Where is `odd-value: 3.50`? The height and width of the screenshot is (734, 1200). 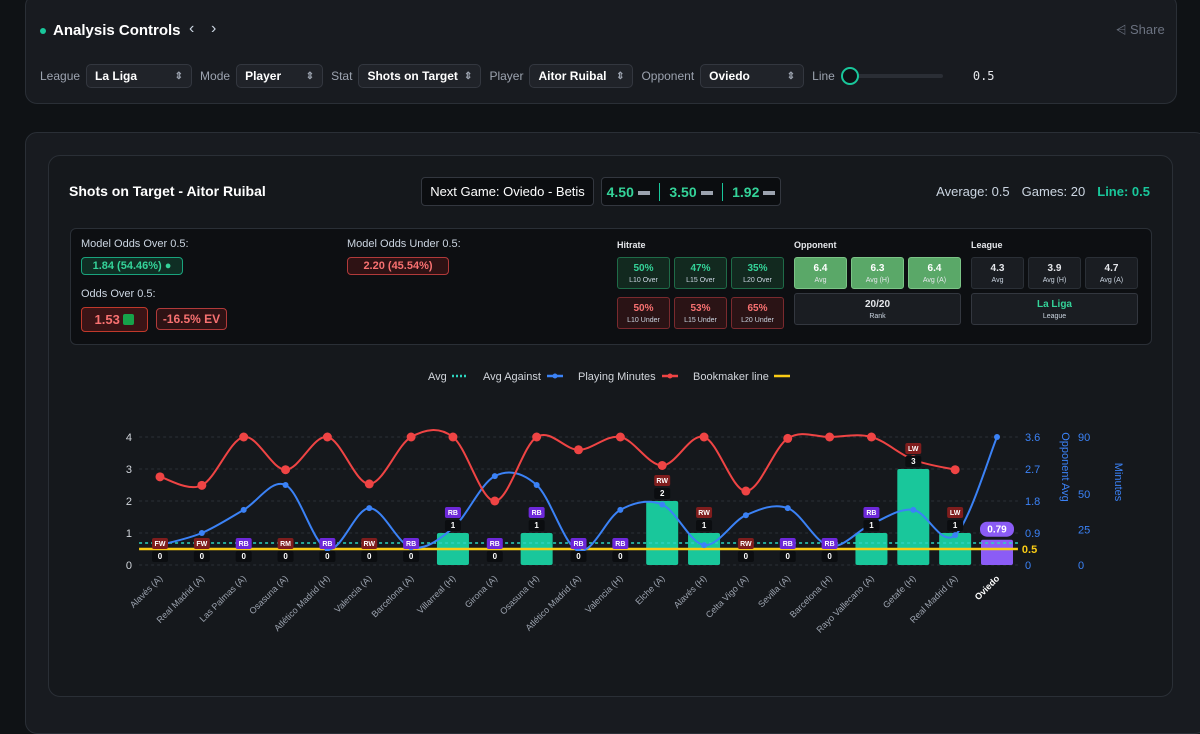 odd-value: 3.50 is located at coordinates (683, 191).